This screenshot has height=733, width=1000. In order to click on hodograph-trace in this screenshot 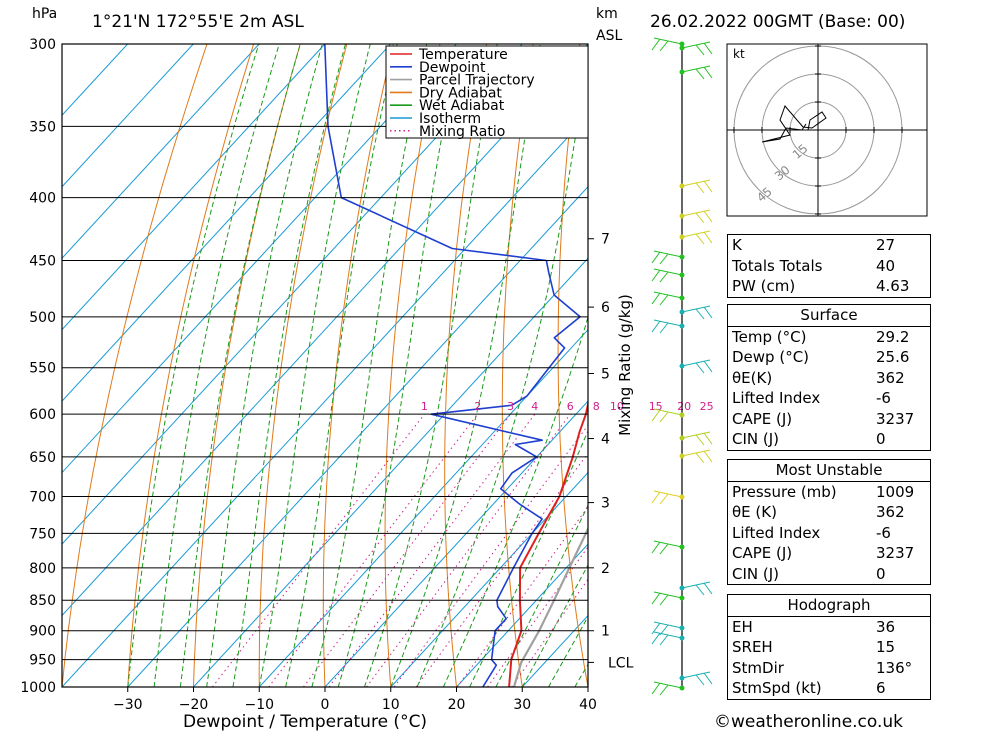, I will do `click(794, 124)`.